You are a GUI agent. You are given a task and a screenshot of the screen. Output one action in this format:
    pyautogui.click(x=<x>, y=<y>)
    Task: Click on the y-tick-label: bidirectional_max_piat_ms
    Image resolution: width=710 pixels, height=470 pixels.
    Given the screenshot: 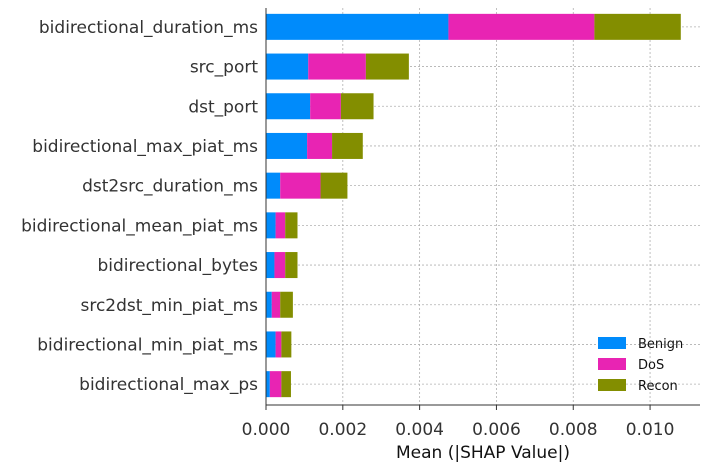 What is the action you would take?
    pyautogui.click(x=145, y=147)
    